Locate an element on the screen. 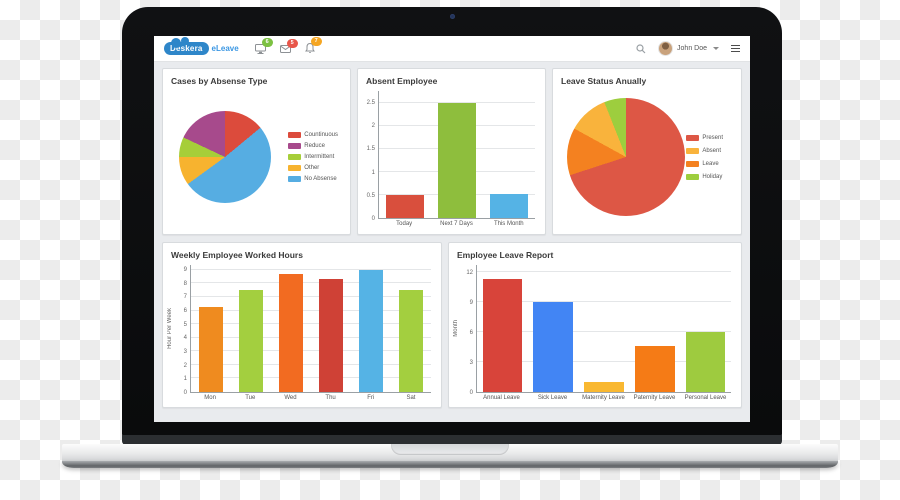 This screenshot has width=900, height=500. y-axis-title: Hour Per Week is located at coordinates (170, 329).